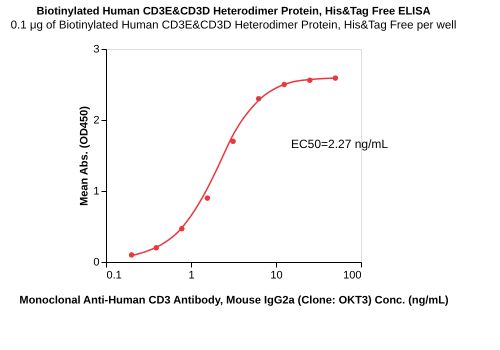  Describe the element at coordinates (339, 144) in the screenshot. I see `annotation: EC50=2.27 ng/mL` at that location.